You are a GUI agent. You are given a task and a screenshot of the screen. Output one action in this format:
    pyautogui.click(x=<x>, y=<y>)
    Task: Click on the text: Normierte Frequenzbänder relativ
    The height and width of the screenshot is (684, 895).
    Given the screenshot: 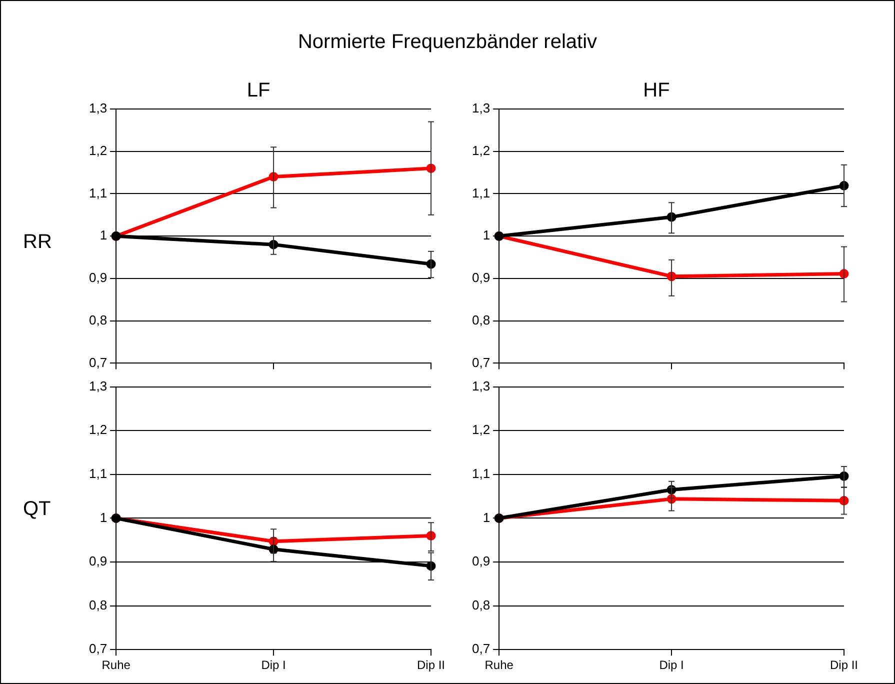 What is the action you would take?
    pyautogui.click(x=447, y=42)
    